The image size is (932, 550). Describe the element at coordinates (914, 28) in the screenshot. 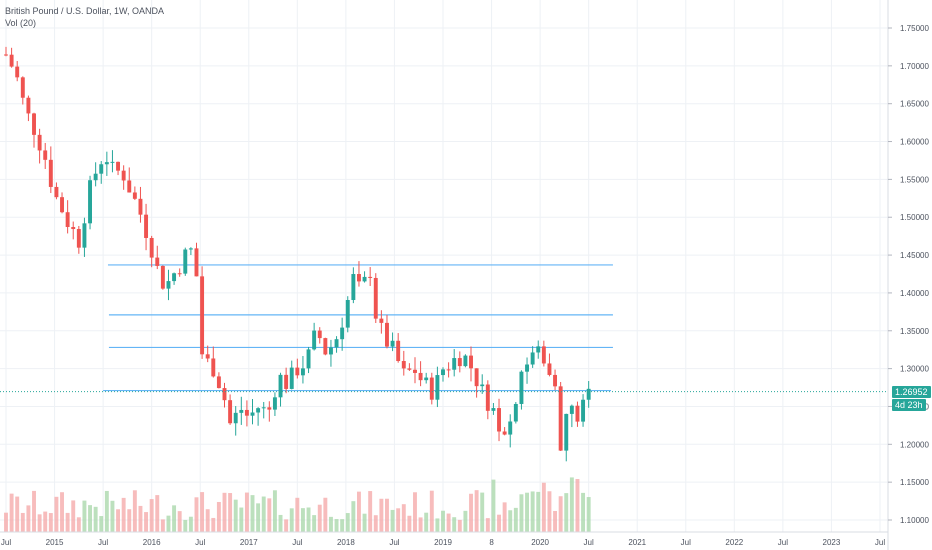

I see `y-tick-label: 1.75000` at that location.